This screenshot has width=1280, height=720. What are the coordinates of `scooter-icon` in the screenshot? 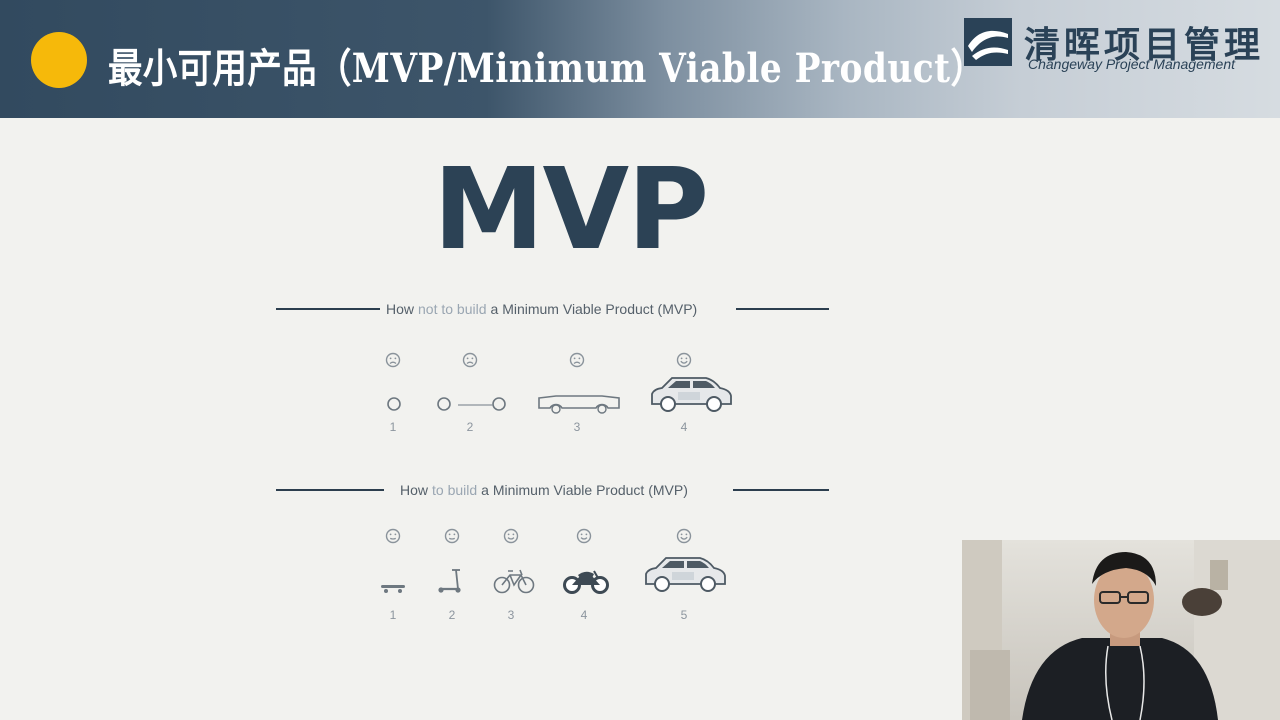 It's located at (449, 581).